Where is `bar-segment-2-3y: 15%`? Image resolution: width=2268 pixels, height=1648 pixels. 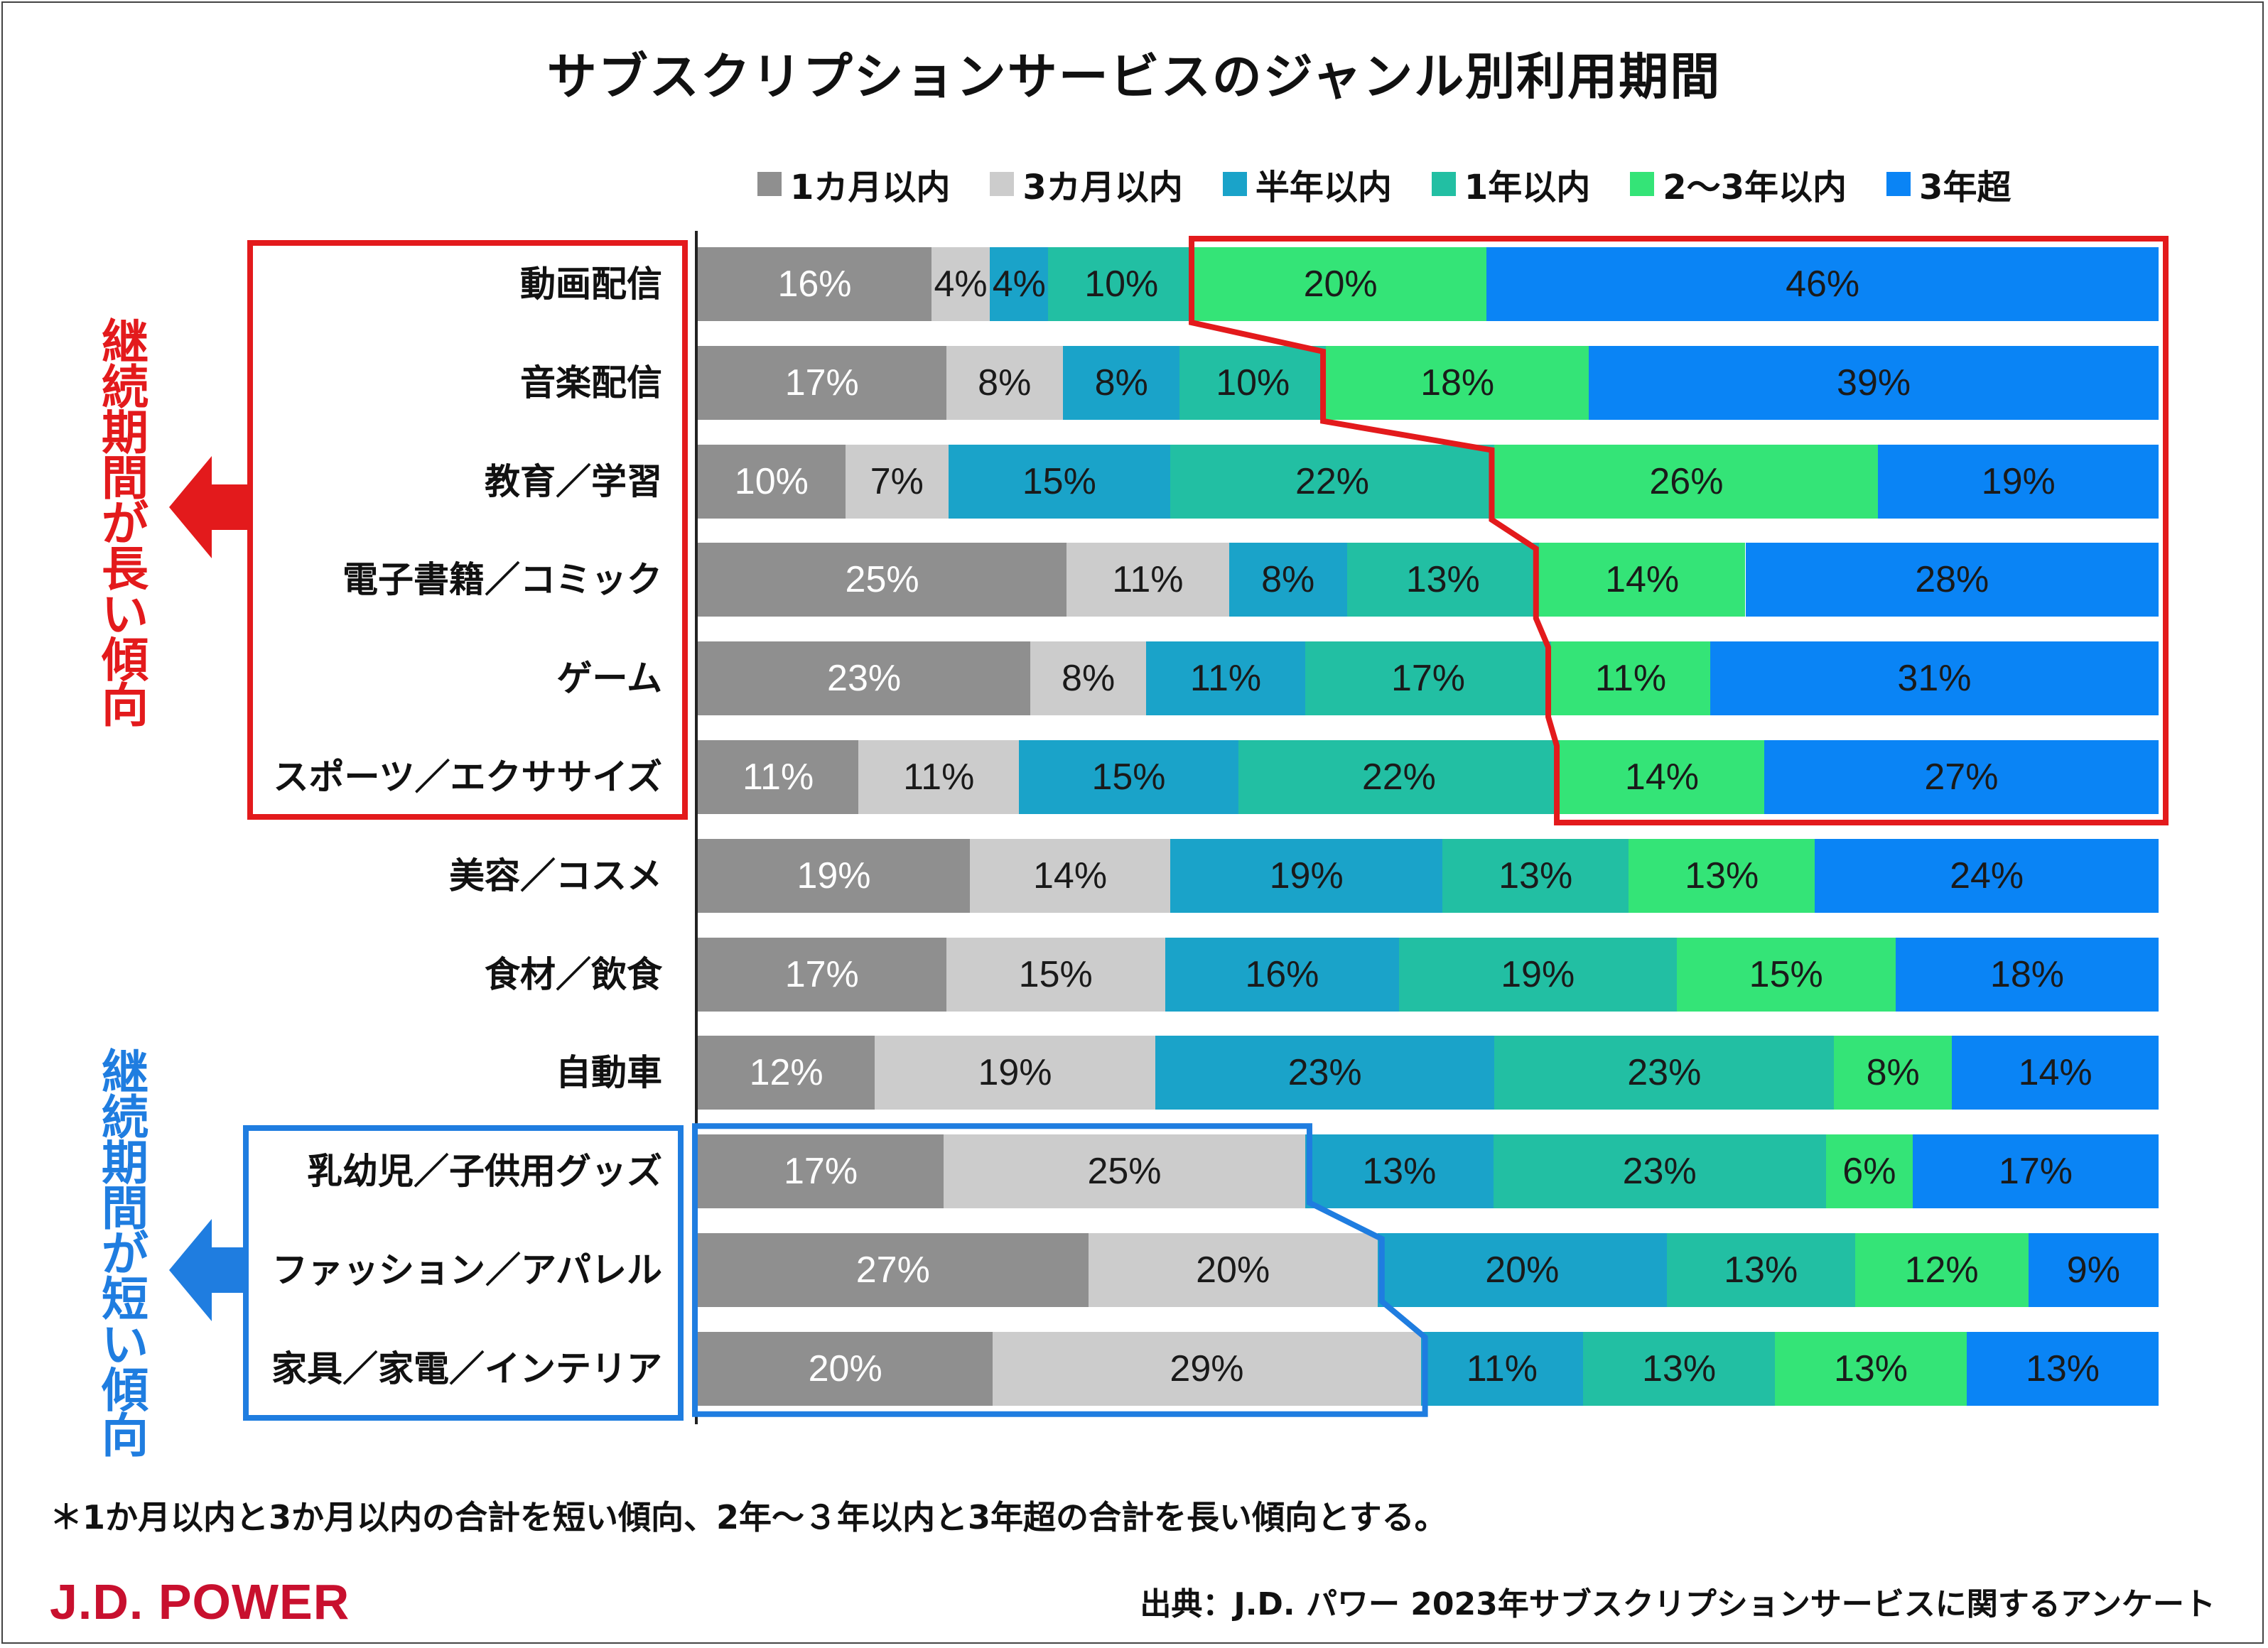 bar-segment-2-3y: 15% is located at coordinates (1786, 974).